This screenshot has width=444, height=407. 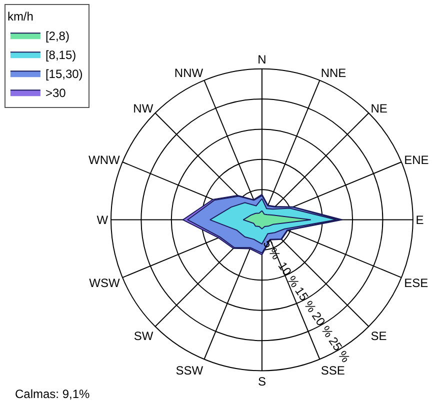 I want to click on spoke-label: WSW, so click(x=104, y=283).